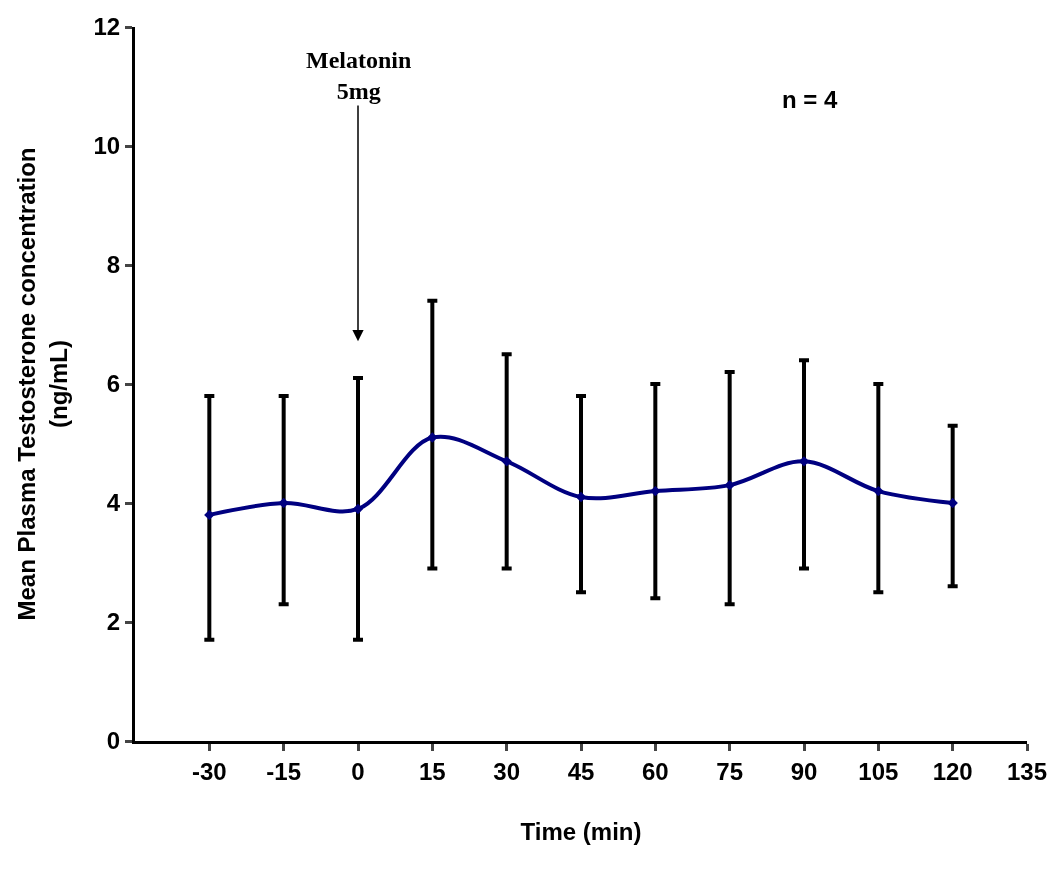  I want to click on x-tick-label: 135, so click(1027, 771).